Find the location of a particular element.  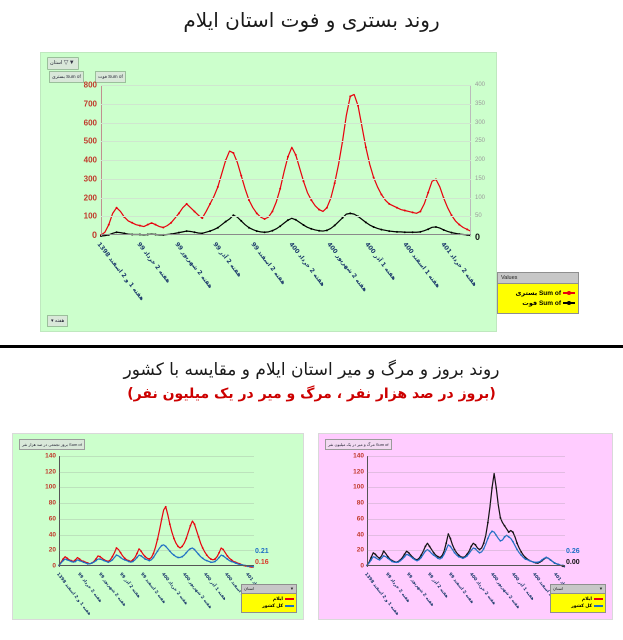

y-tick-right: 150 is located at coordinates (480, 178).